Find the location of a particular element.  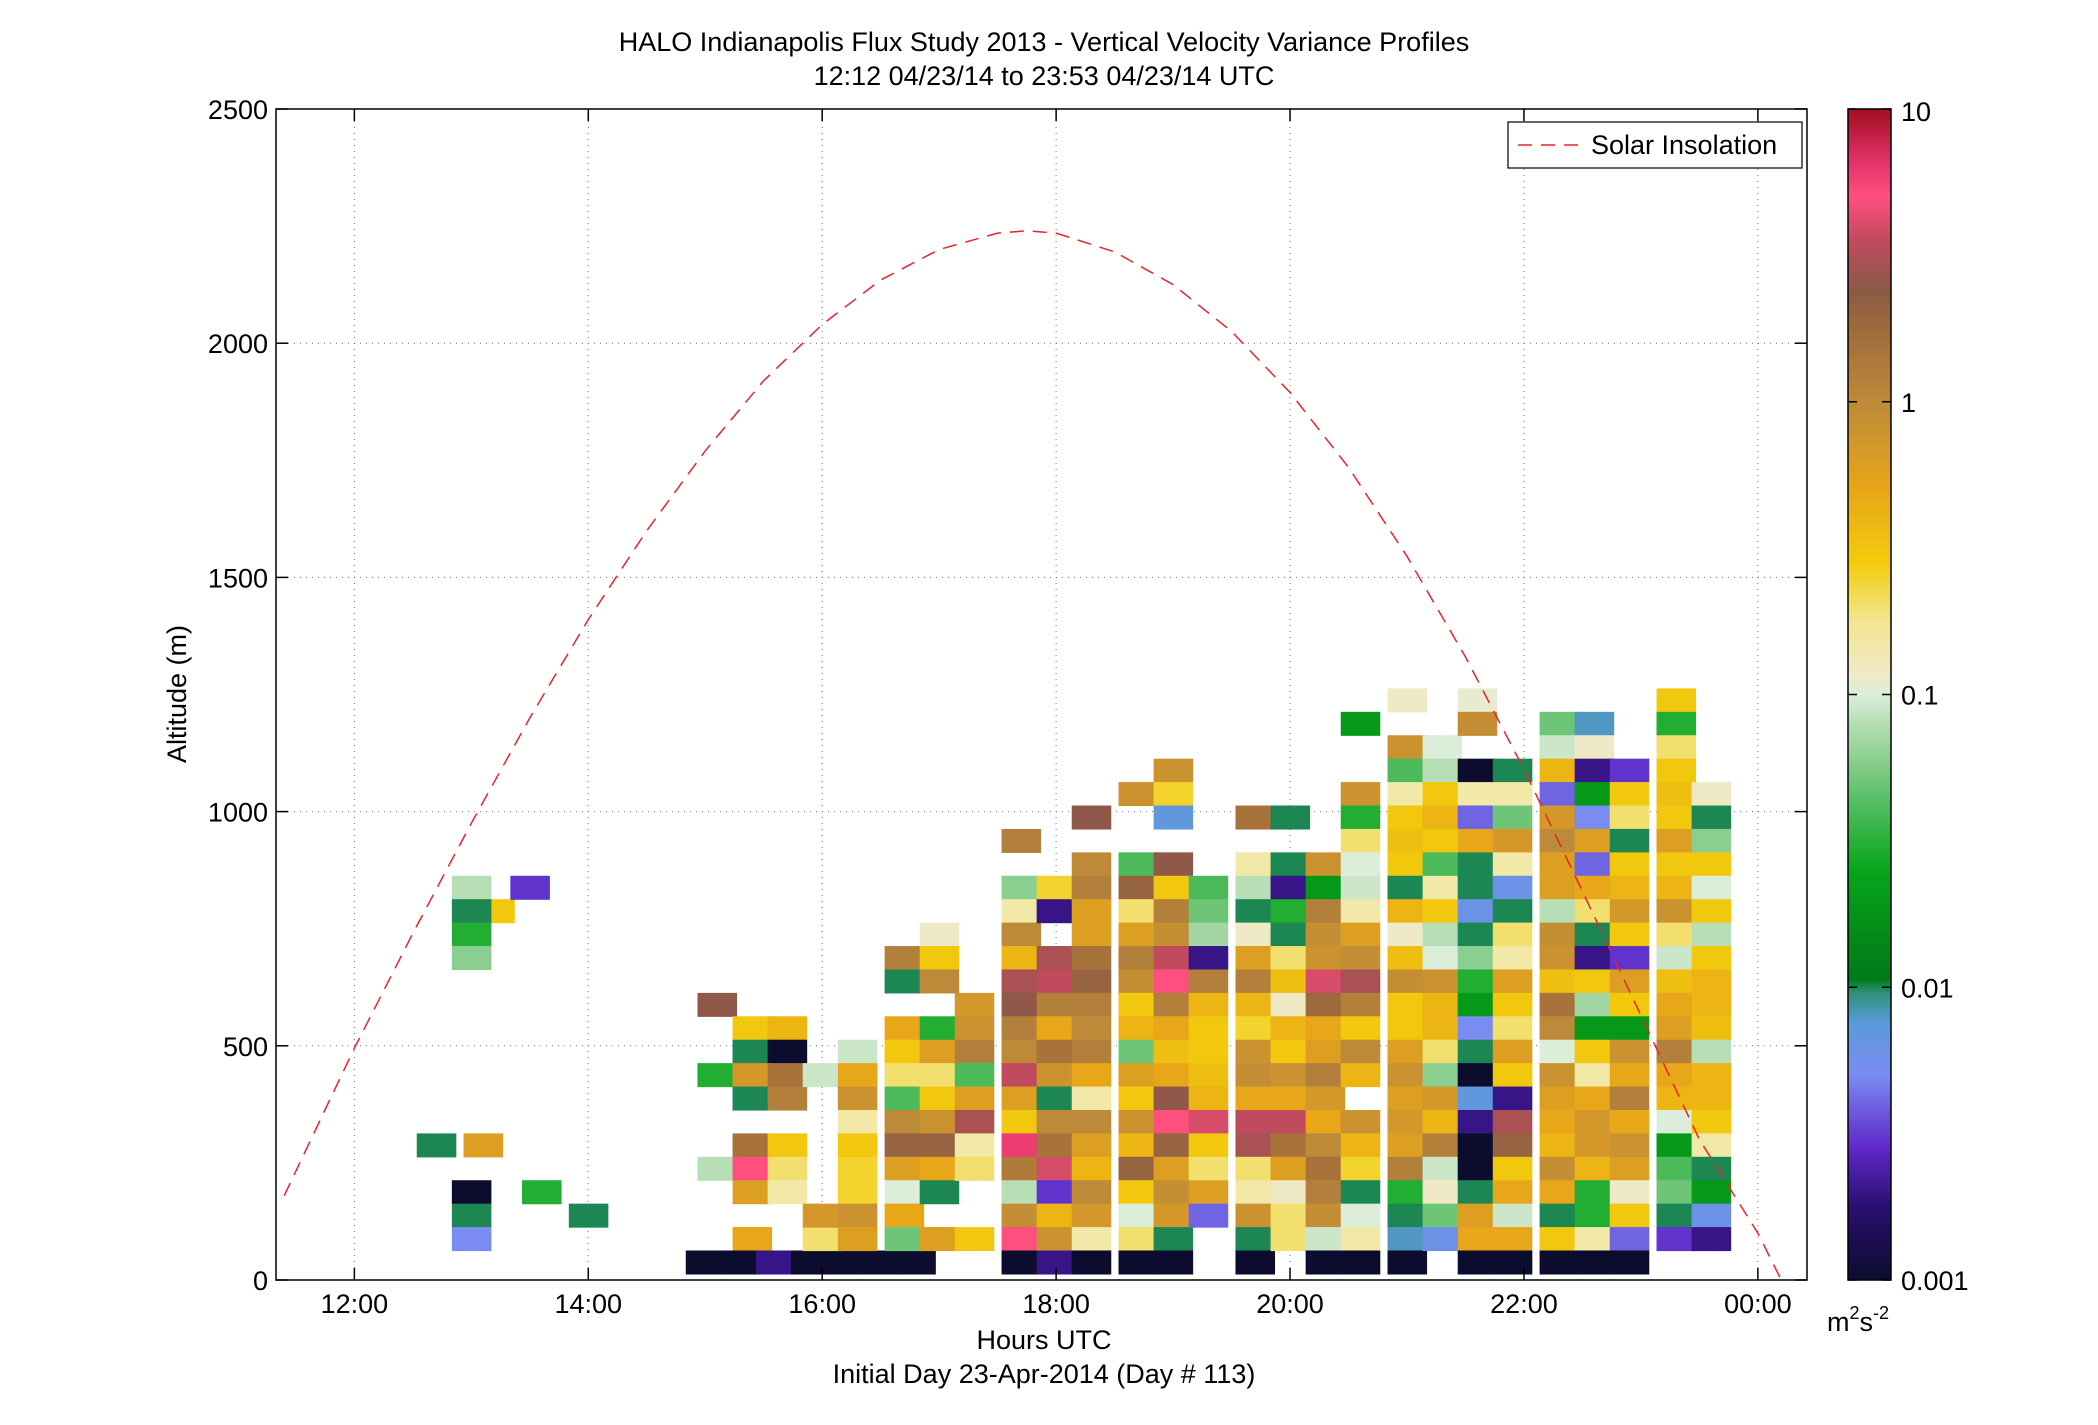

x-tick-label: 22:00 is located at coordinates (1524, 1304).